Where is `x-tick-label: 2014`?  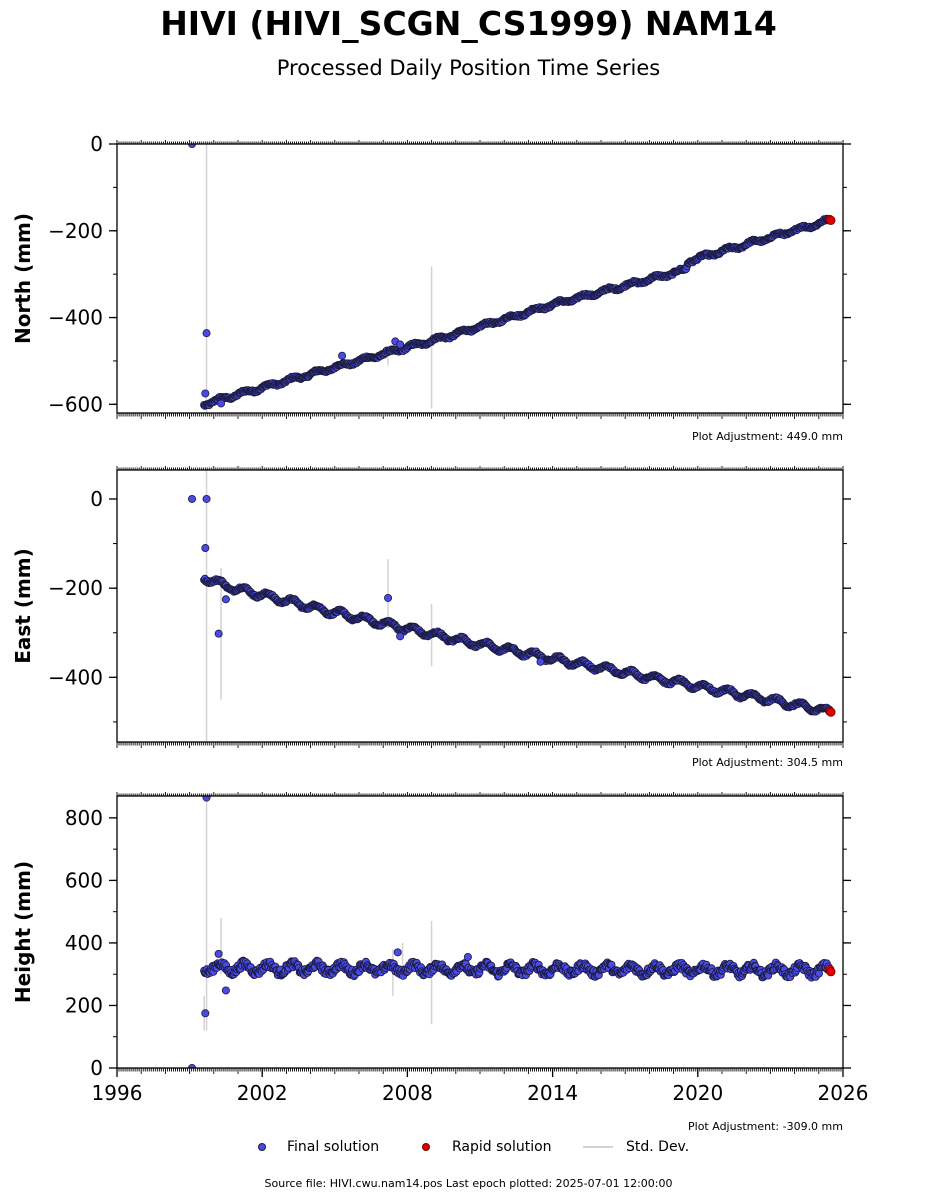
x-tick-label: 2014 is located at coordinates (552, 1093).